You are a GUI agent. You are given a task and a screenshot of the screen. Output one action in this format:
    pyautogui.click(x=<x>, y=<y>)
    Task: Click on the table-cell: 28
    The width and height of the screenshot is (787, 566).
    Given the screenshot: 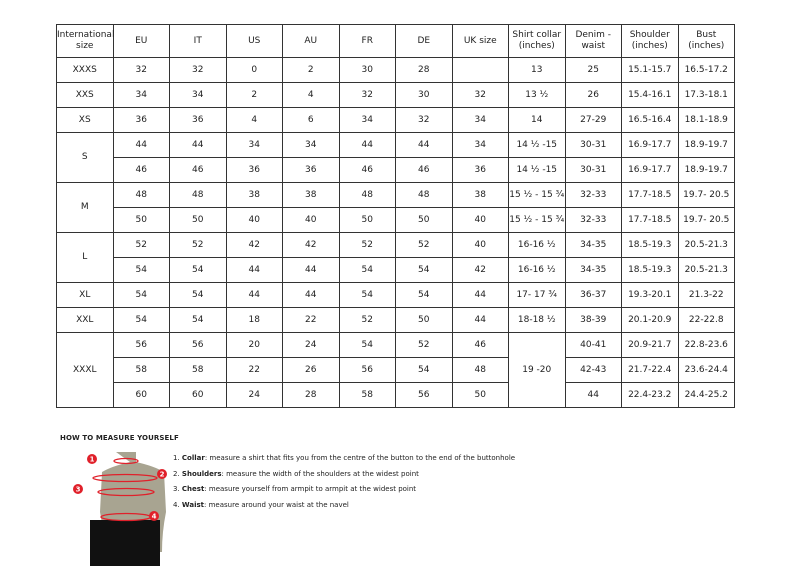 What is the action you would take?
    pyautogui.click(x=311, y=395)
    